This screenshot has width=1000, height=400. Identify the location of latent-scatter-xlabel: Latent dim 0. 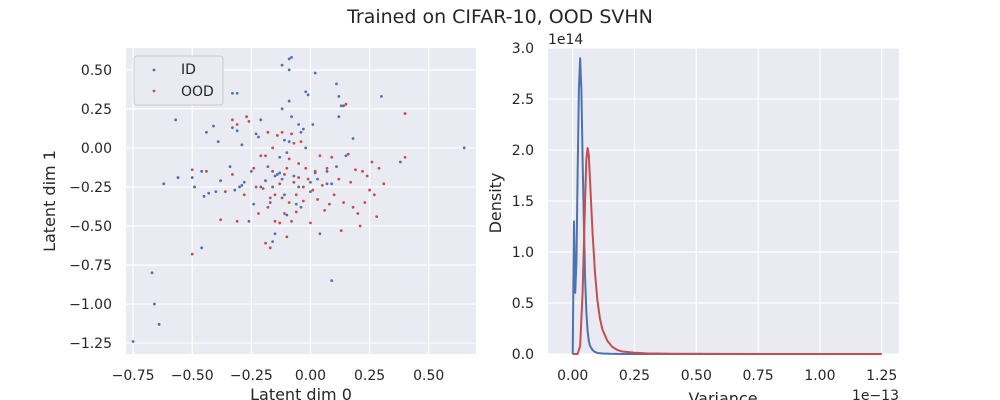
(301, 392).